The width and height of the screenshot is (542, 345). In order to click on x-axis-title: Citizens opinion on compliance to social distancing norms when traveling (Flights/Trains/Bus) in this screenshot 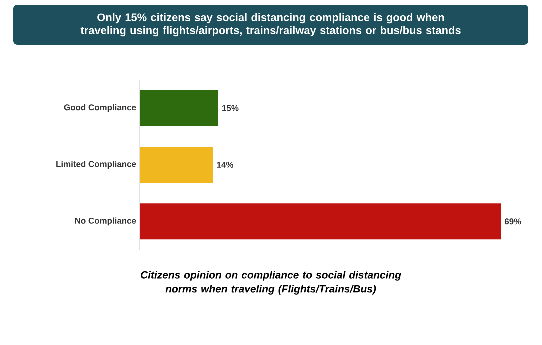, I will do `click(271, 283)`.